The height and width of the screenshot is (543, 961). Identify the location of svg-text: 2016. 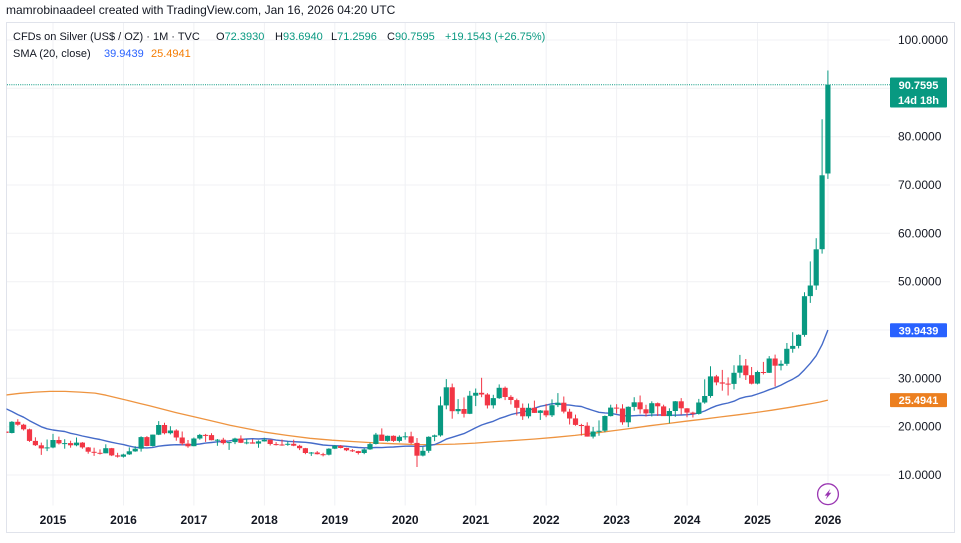
(123, 520).